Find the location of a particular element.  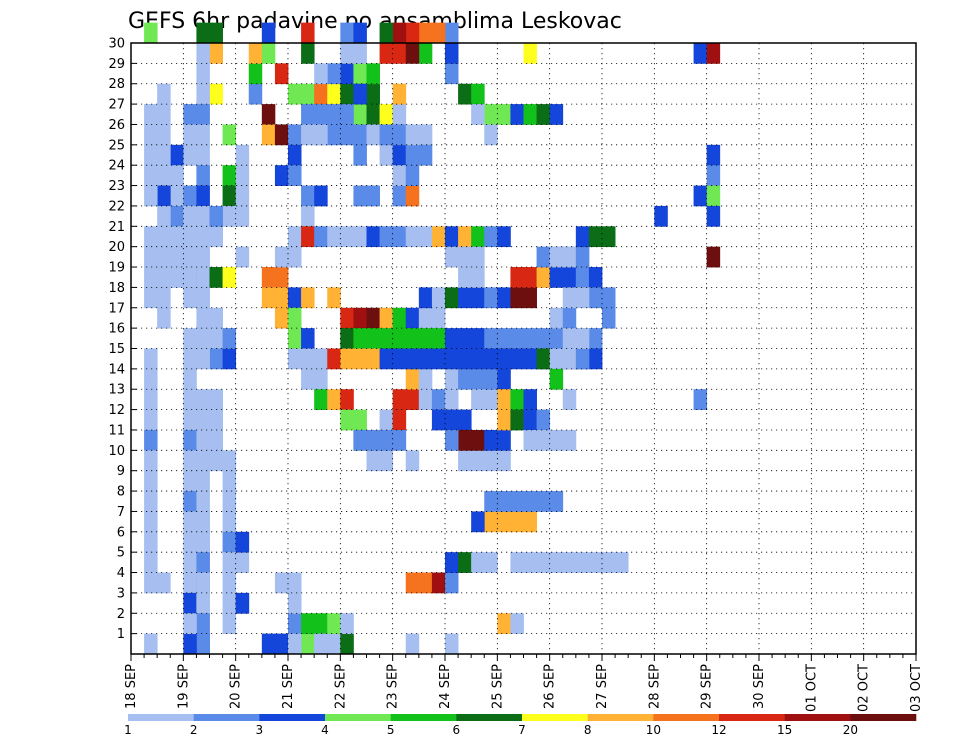

colorbar-label: 10 is located at coordinates (653, 730).